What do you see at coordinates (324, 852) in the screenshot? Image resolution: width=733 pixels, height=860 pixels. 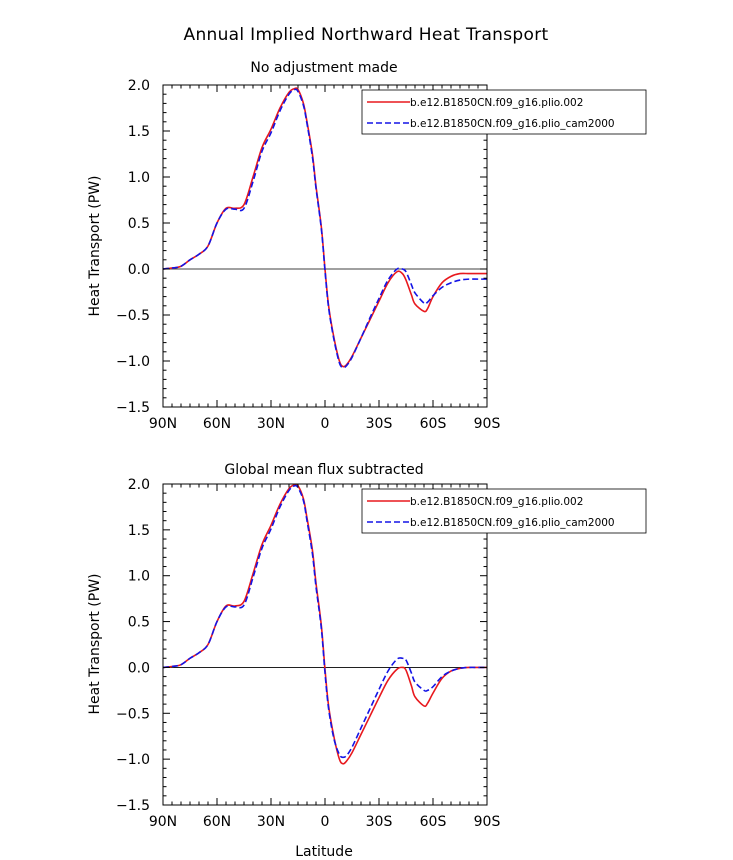 I see `x-axis-label: Latitude` at bounding box center [324, 852].